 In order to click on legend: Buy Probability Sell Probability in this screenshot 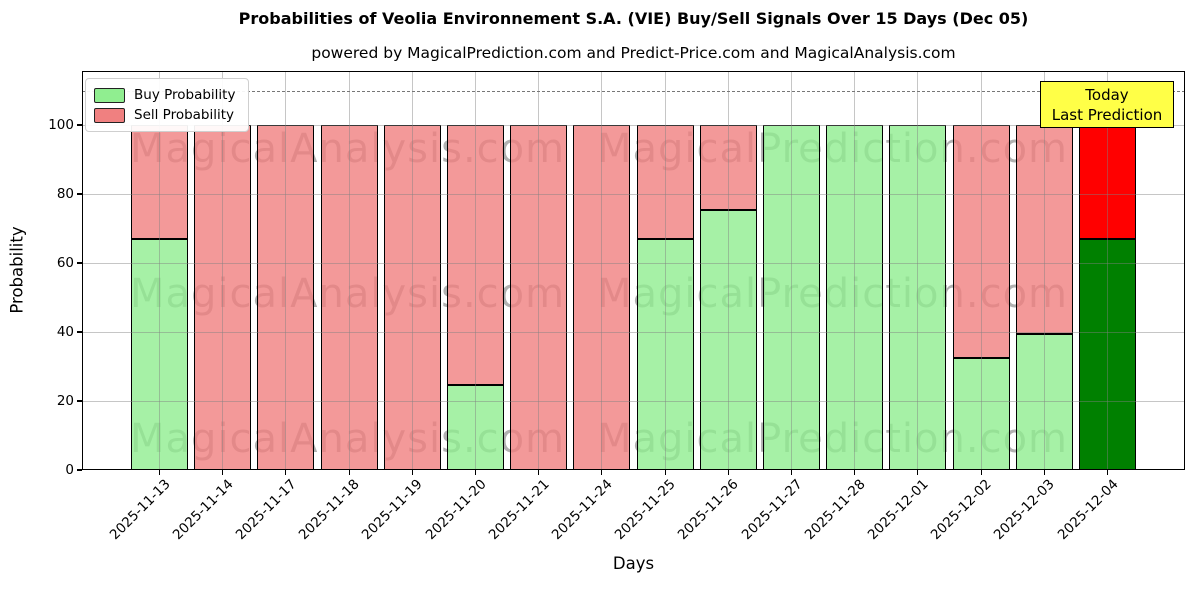, I will do `click(167, 105)`.